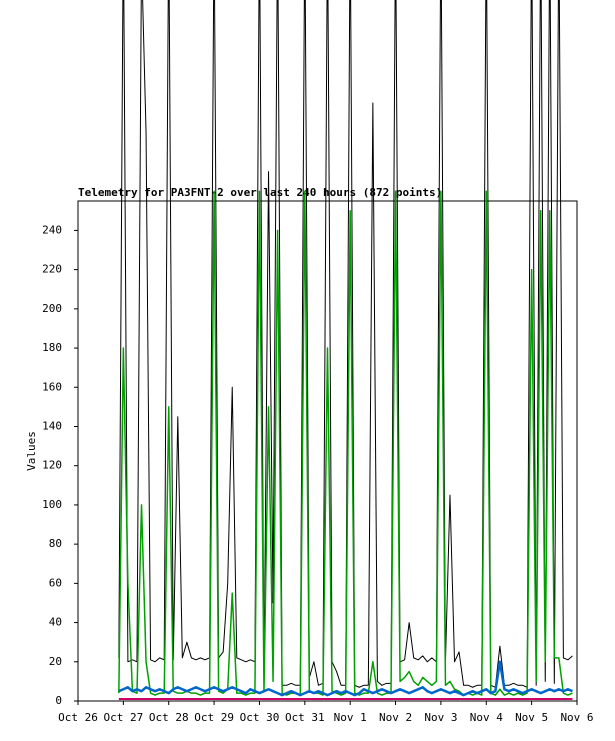 The image size is (615, 741). What do you see at coordinates (440, 717) in the screenshot?
I see `x-tick-label: Nov 3` at bounding box center [440, 717].